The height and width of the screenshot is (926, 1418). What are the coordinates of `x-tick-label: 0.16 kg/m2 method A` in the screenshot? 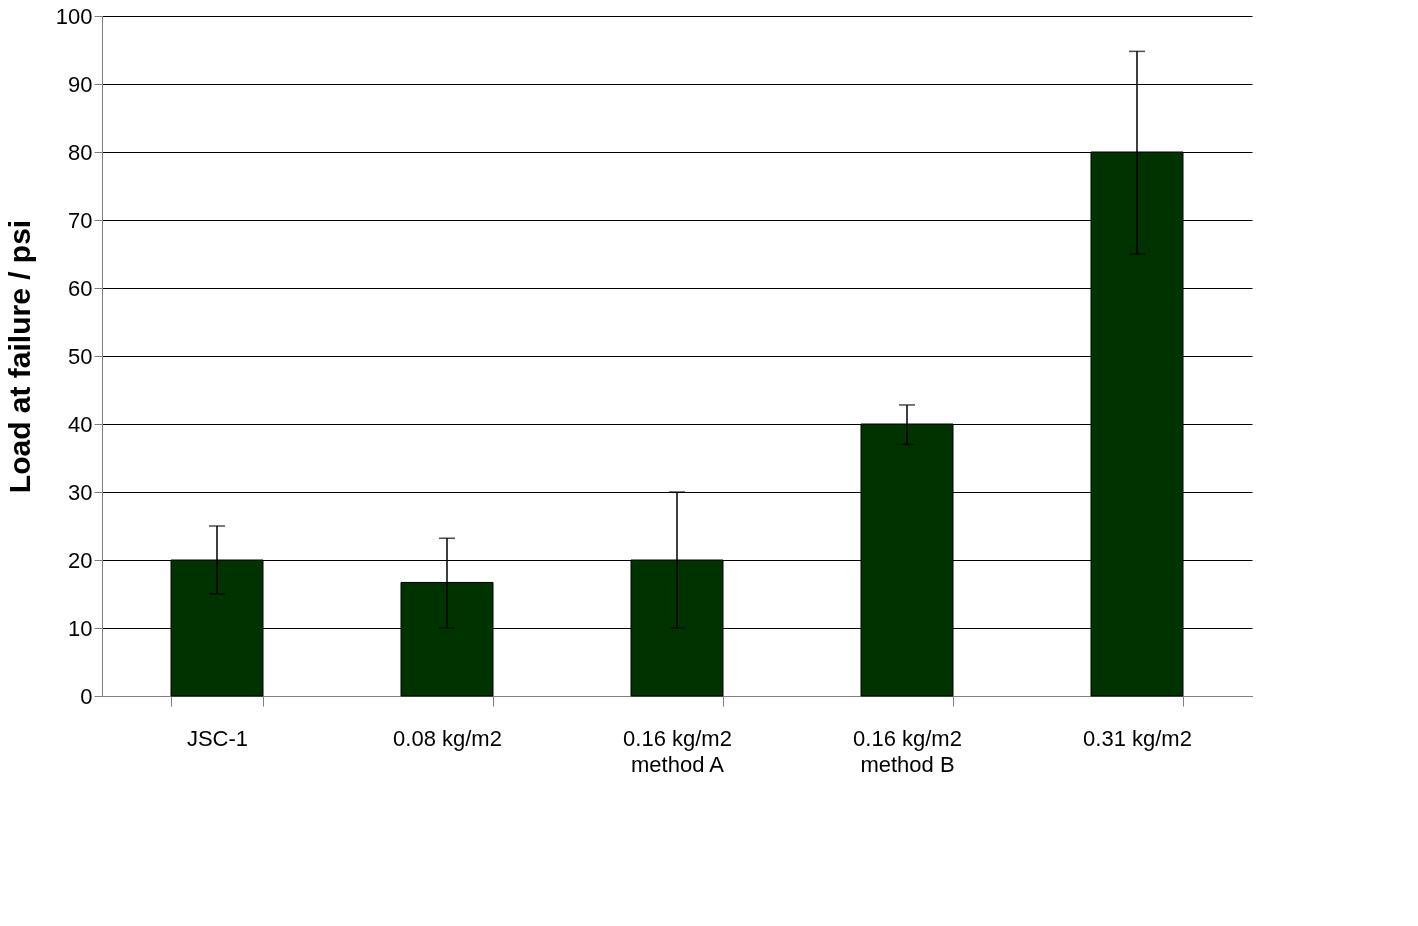 It's located at (677, 751).